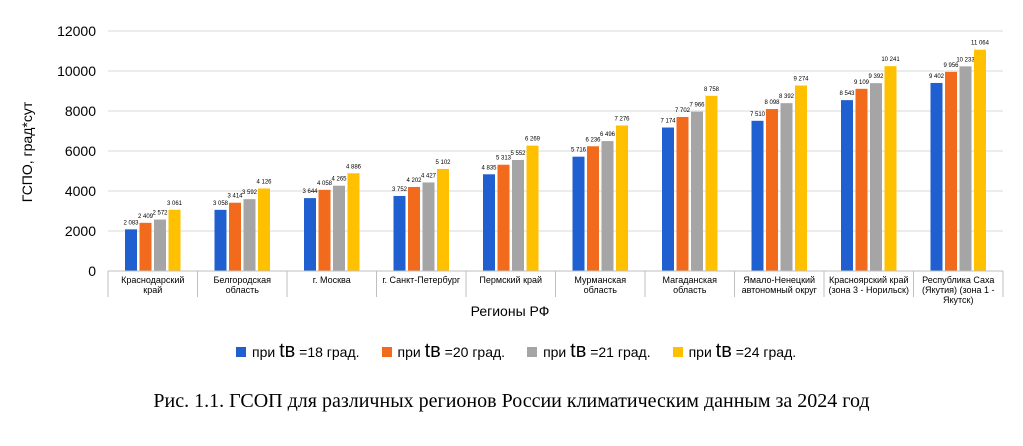 This screenshot has height=446, width=1023. Describe the element at coordinates (325, 184) in the screenshot. I see `data-label: 4 058` at that location.